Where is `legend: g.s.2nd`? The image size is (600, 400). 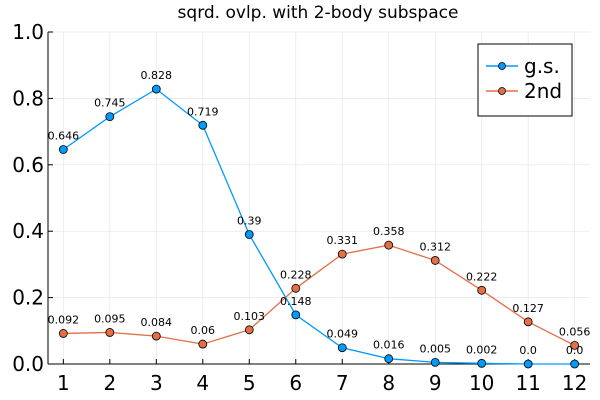
legend: g.s.2nd is located at coordinates (525, 80).